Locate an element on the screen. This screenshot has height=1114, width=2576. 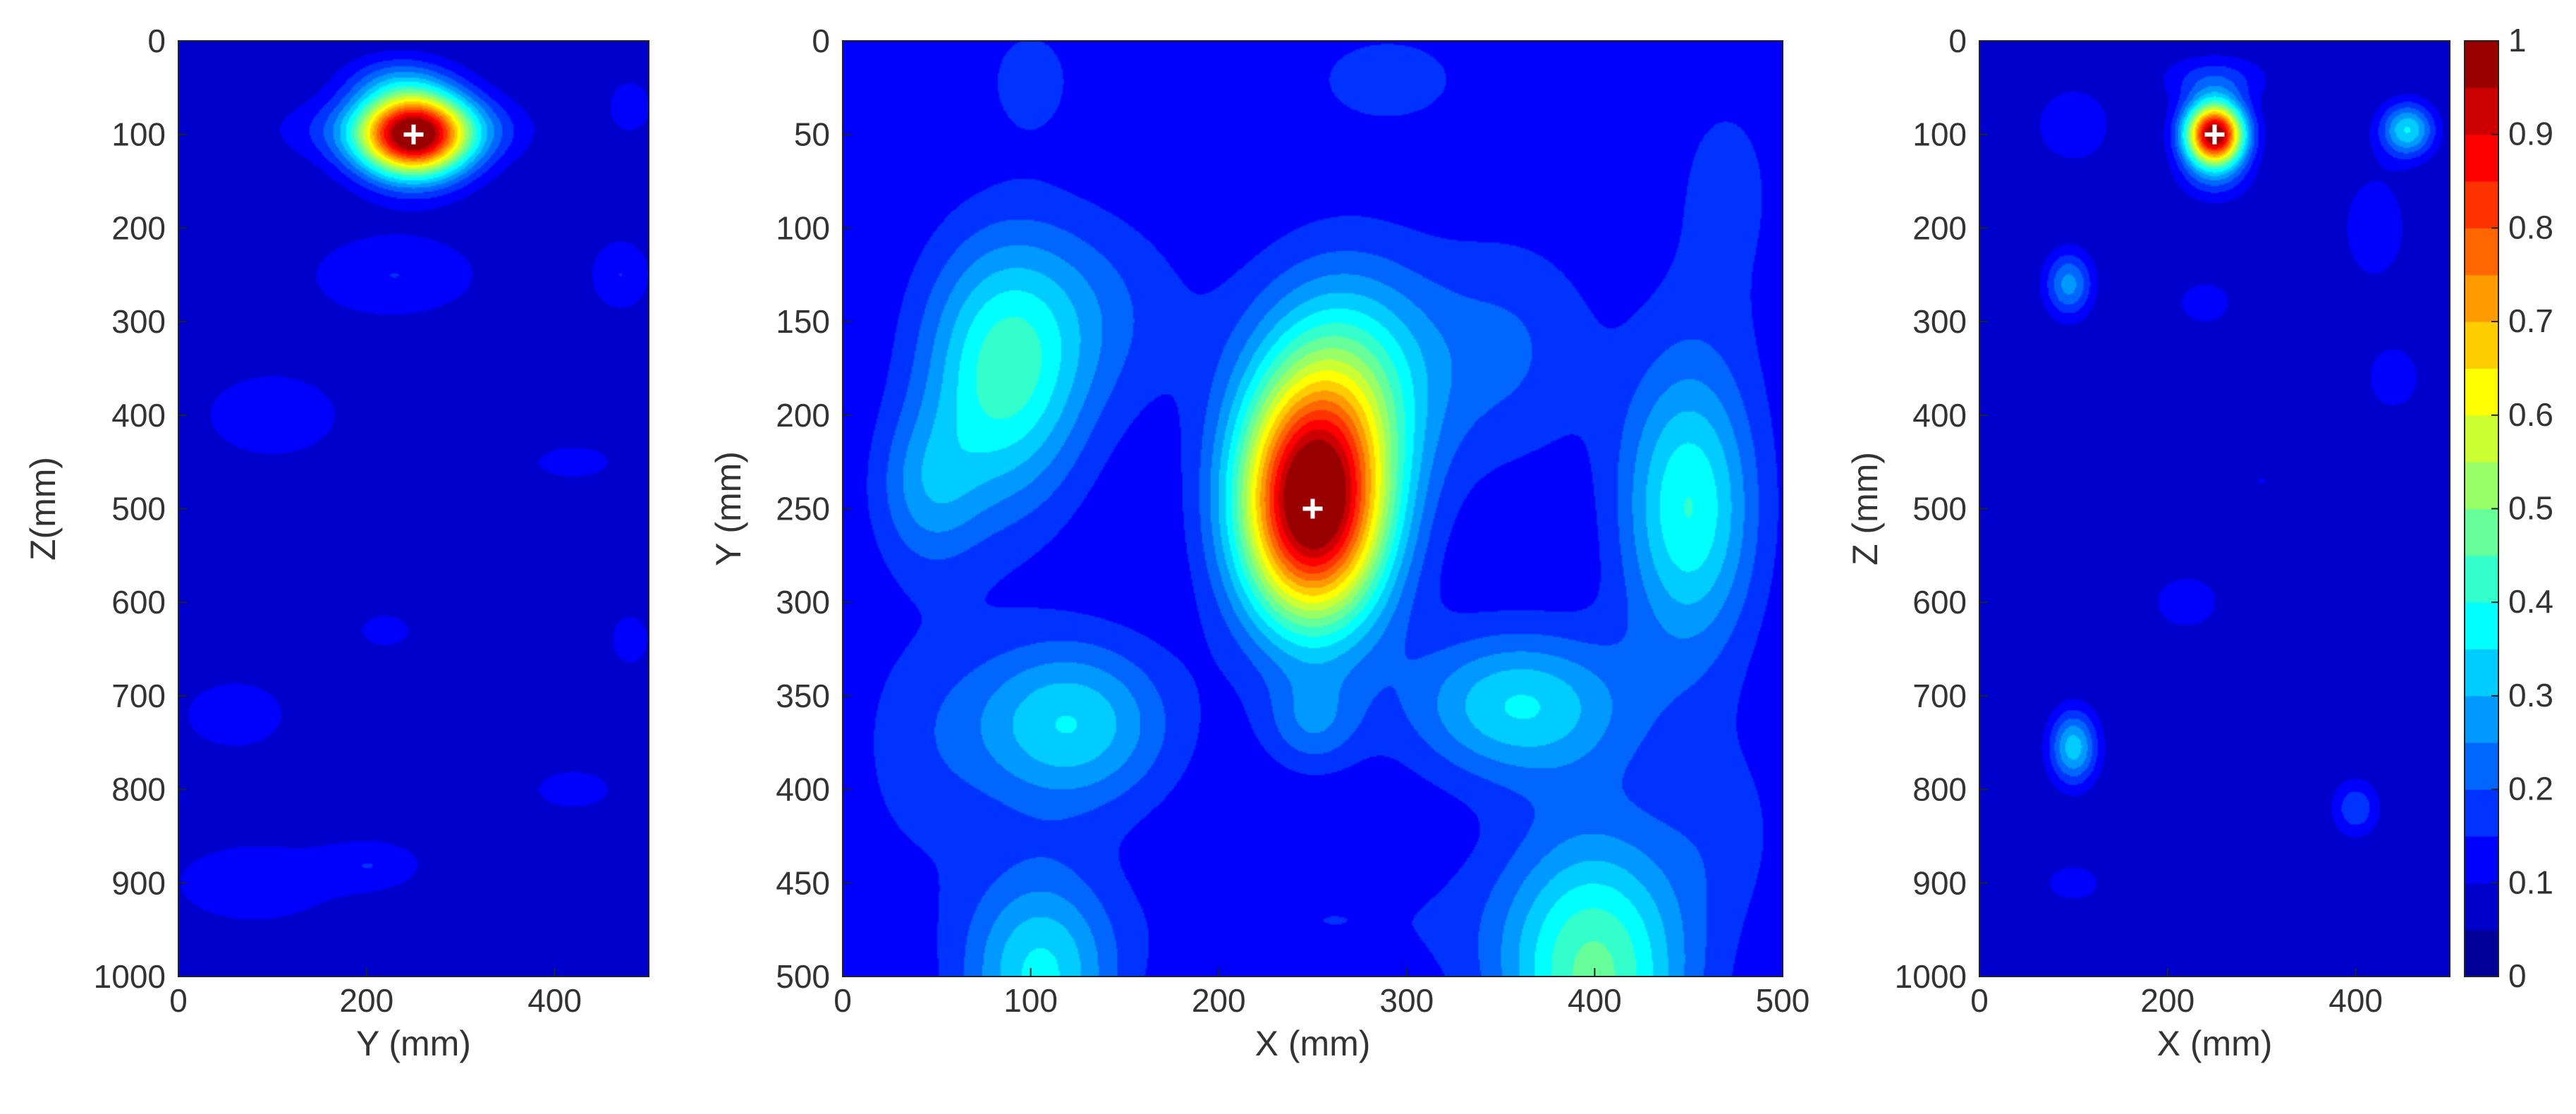
x-tick-label: 300 is located at coordinates (1407, 1000).